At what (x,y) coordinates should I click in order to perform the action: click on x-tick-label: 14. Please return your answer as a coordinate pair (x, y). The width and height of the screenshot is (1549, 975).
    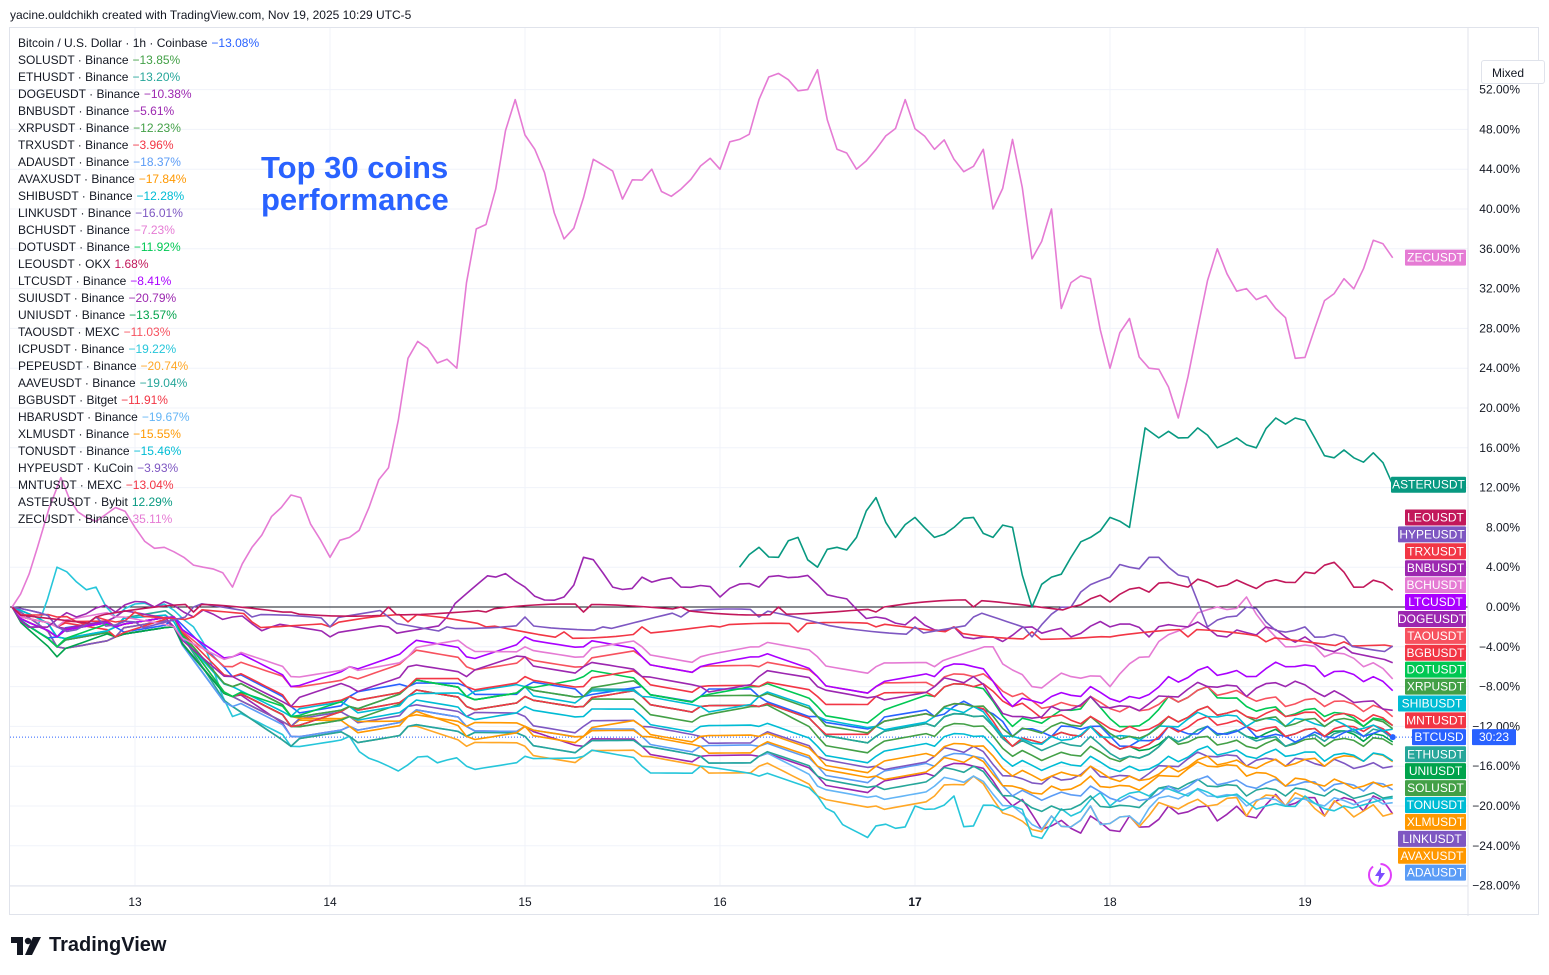
    Looking at the image, I should click on (330, 902).